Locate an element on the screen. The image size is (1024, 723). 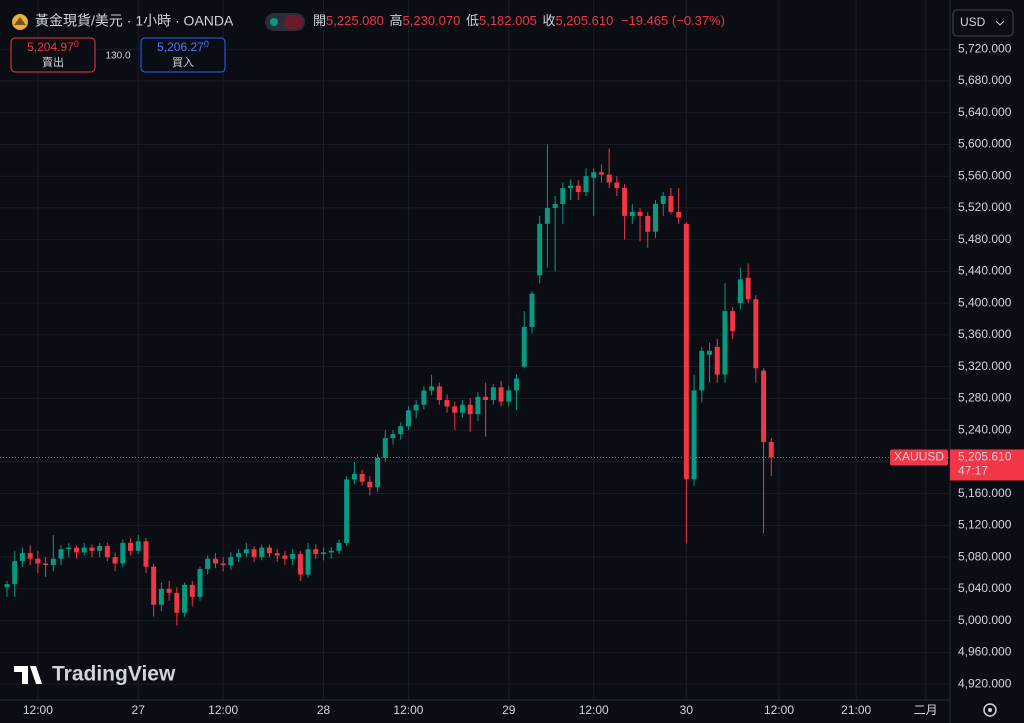
ohlc-value: 5,230.070 is located at coordinates (432, 20).